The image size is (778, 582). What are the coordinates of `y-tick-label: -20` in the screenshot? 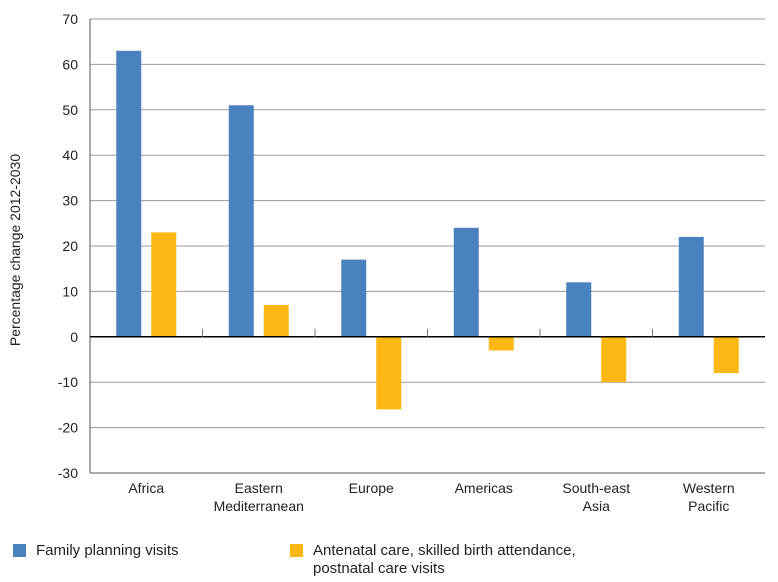 It's located at (68, 428).